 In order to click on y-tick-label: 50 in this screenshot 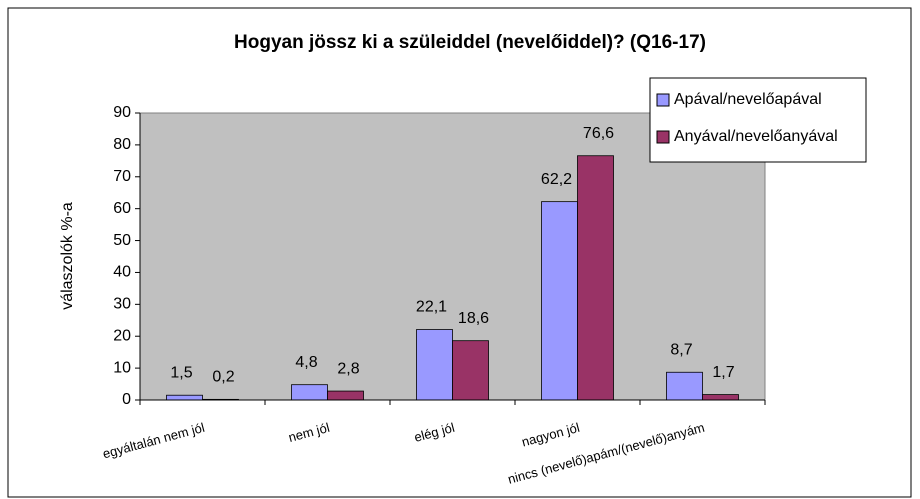, I will do `click(122, 240)`.